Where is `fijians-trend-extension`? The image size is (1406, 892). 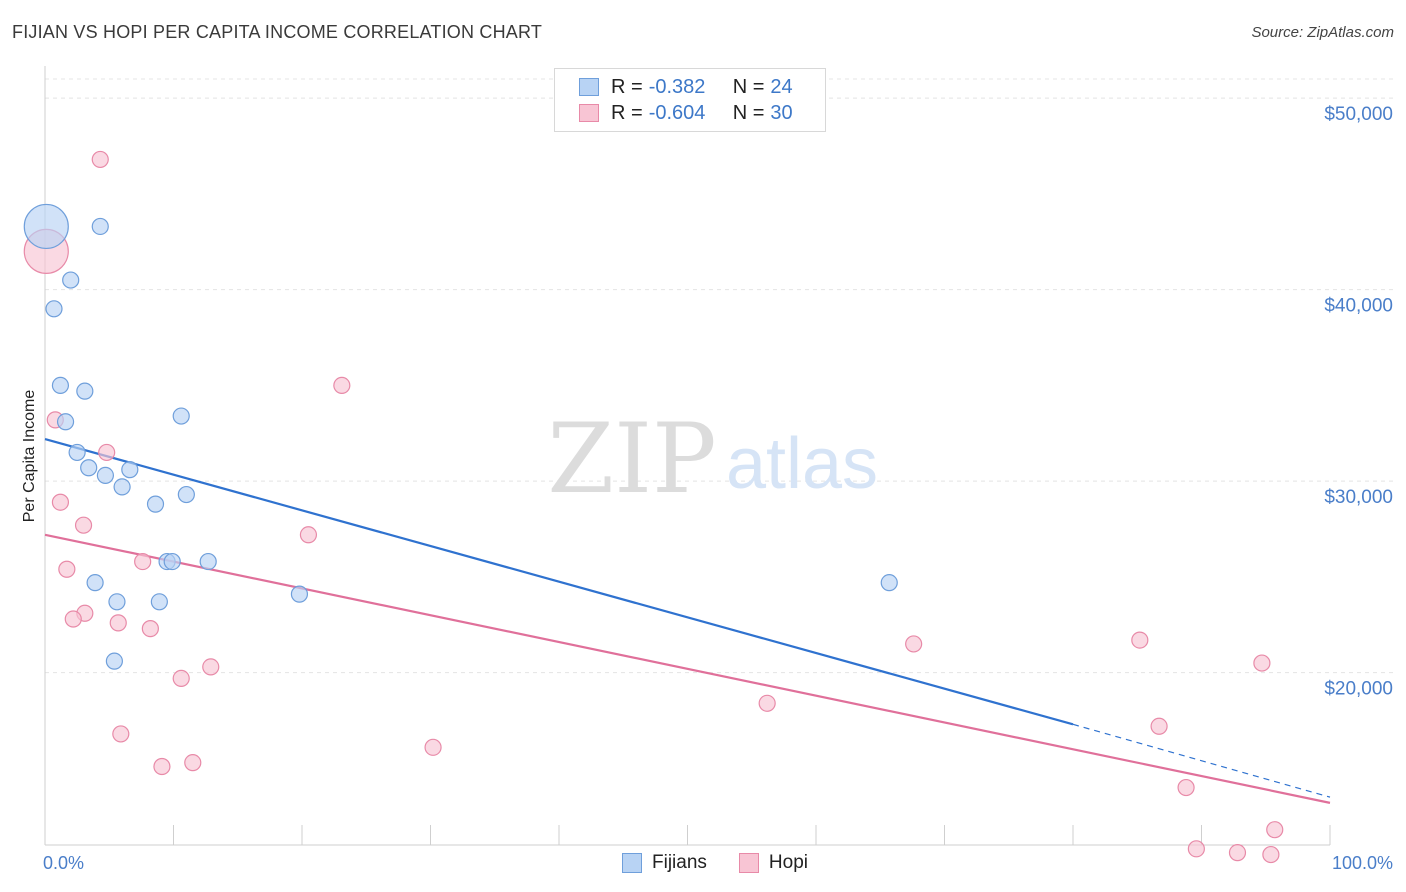 fijians-trend-extension is located at coordinates (1201, 760).